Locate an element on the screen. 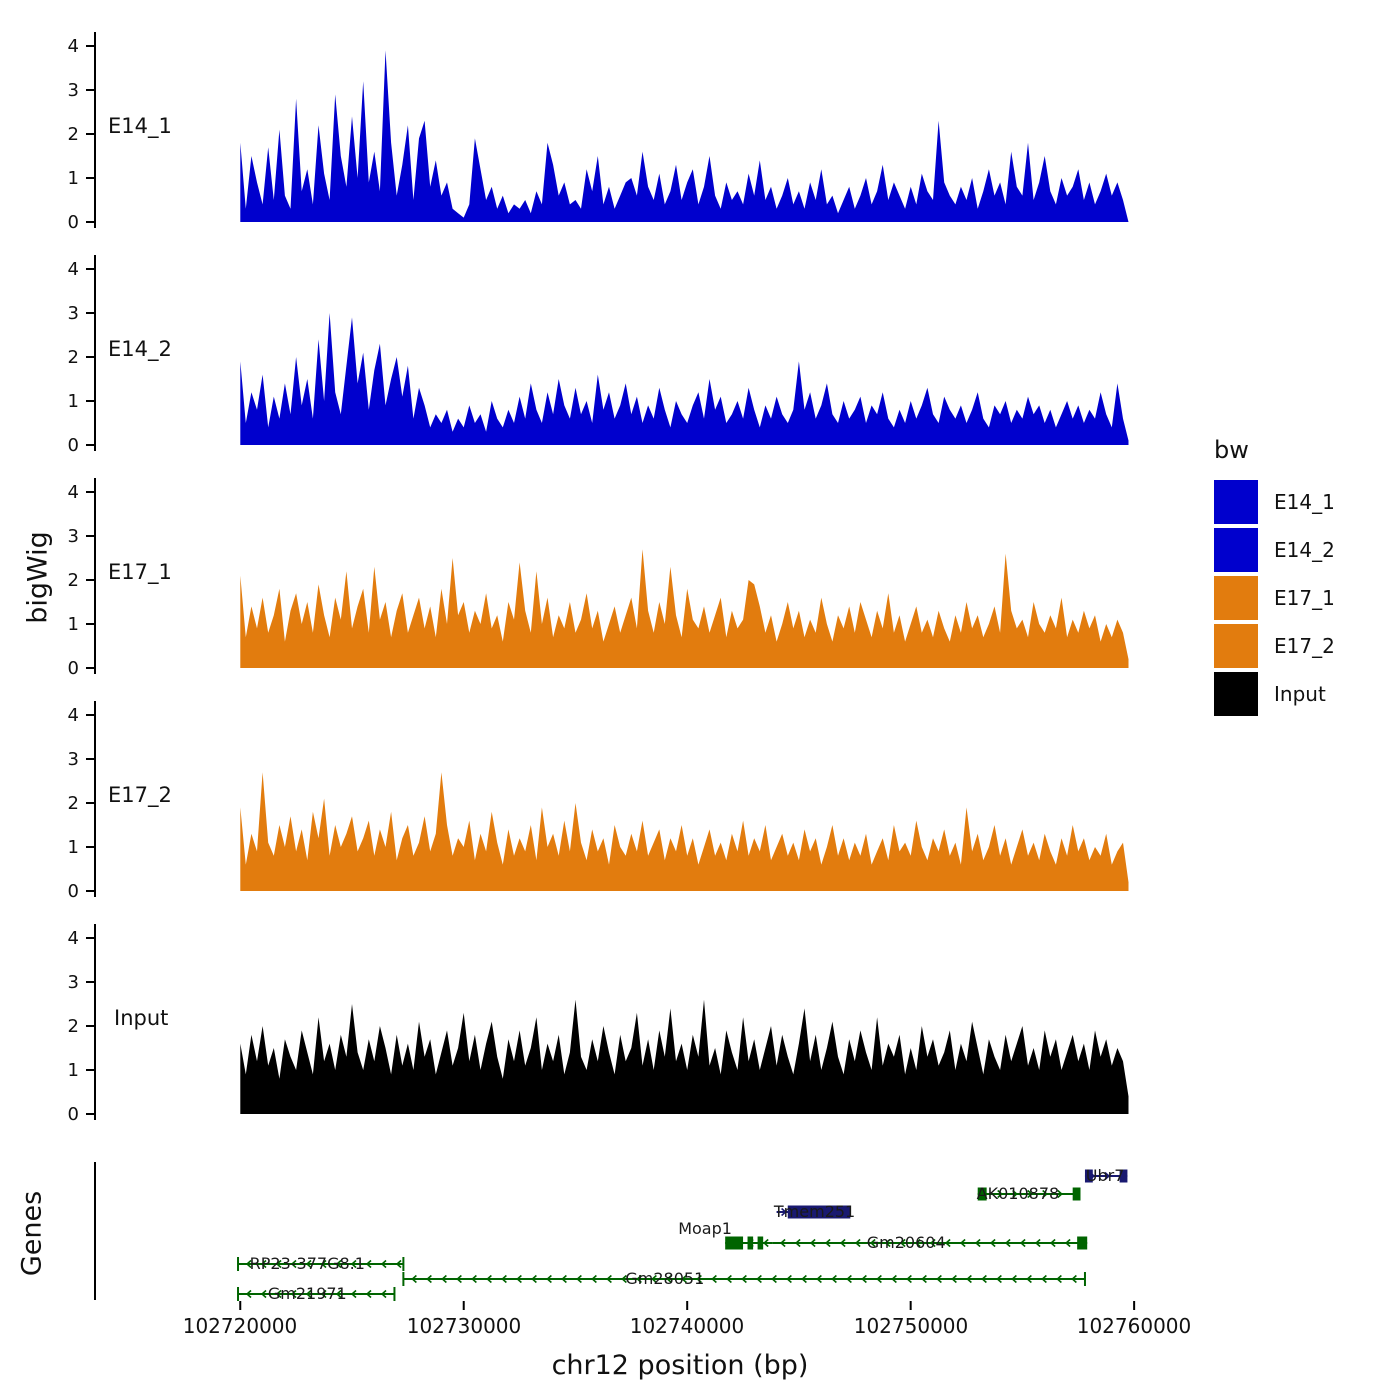  x-axis-title: chr12 position (bp) is located at coordinates (680, 1365).